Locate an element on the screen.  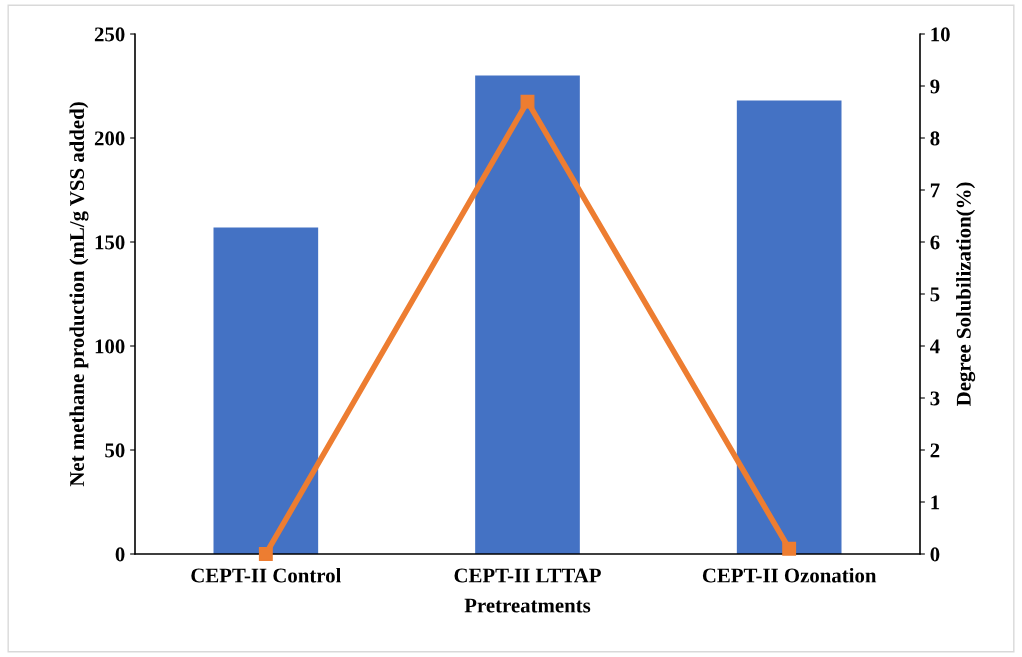
y-tick-label: 0 is located at coordinates (120, 554).